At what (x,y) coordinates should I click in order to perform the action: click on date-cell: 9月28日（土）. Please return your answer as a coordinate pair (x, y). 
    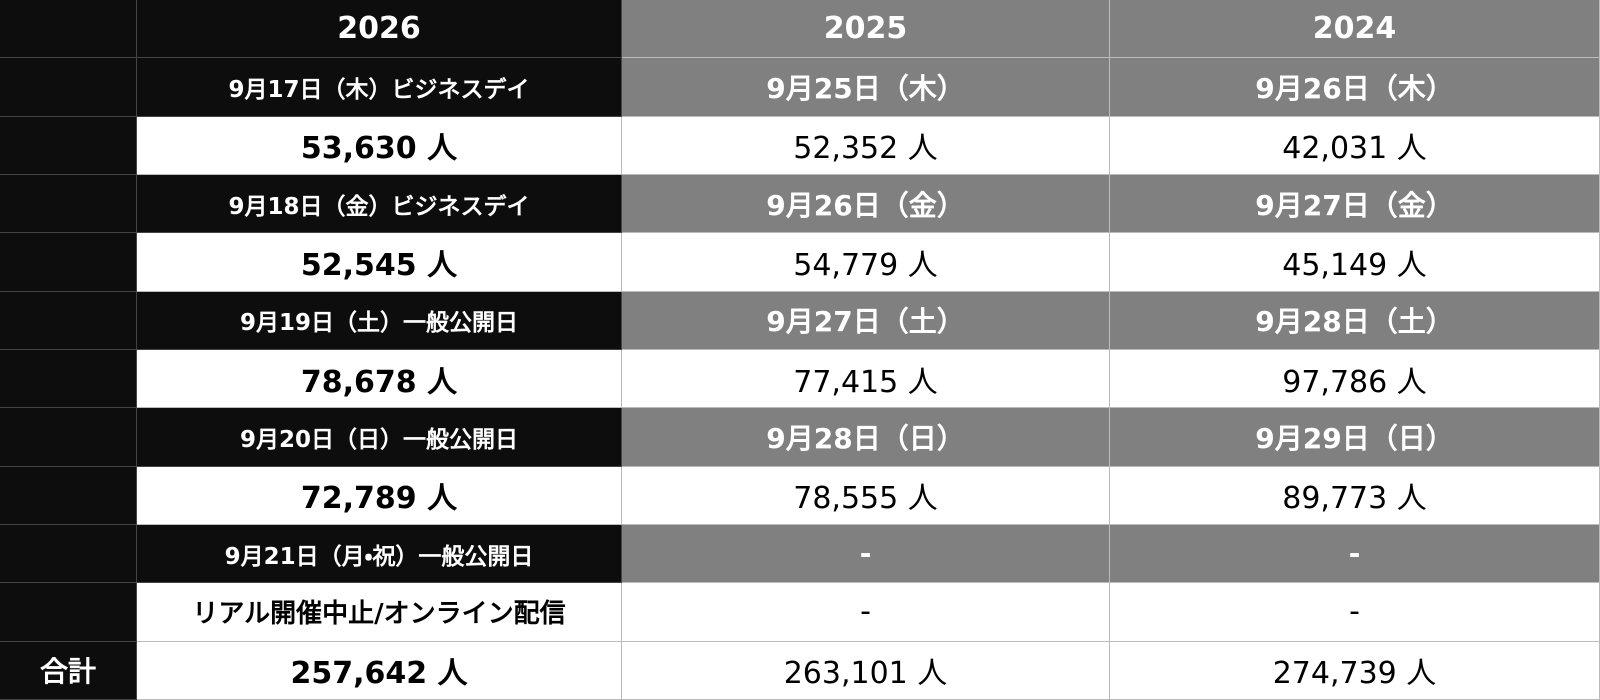
    Looking at the image, I should click on (1355, 320).